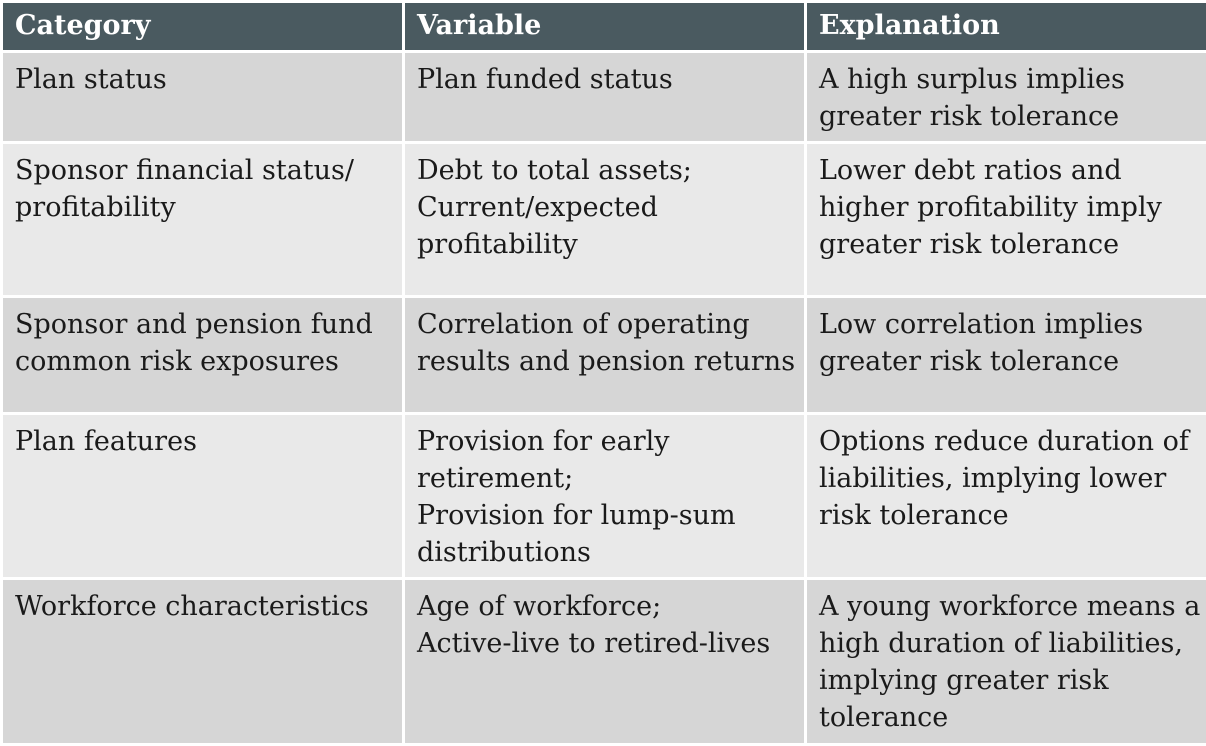 The width and height of the screenshot is (1206, 746). What do you see at coordinates (202, 361) in the screenshot?
I see `cell-line: common risk exposures` at bounding box center [202, 361].